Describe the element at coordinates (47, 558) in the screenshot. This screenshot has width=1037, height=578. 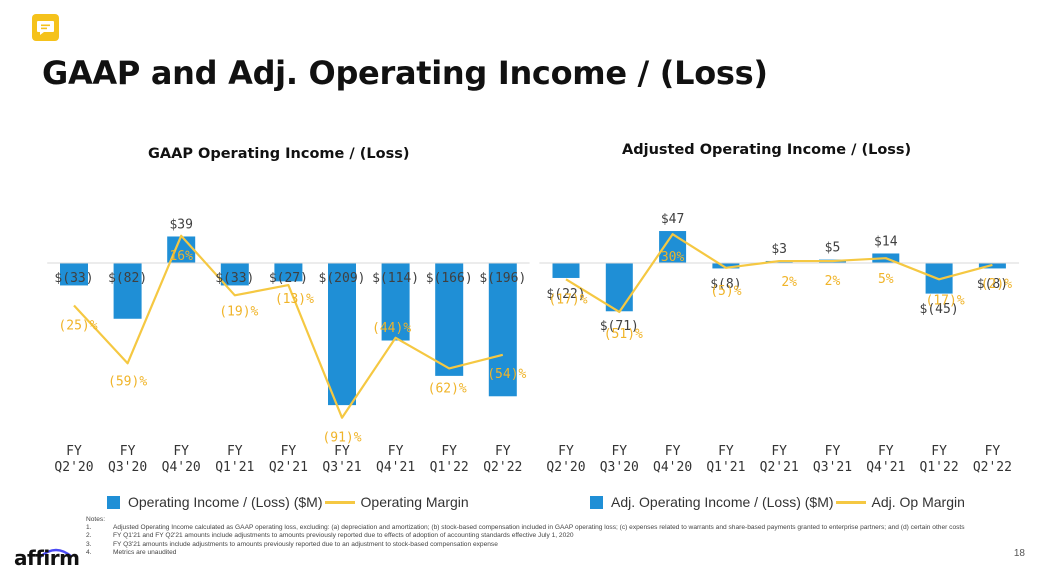
I see `affirm-logo: affirm` at that location.